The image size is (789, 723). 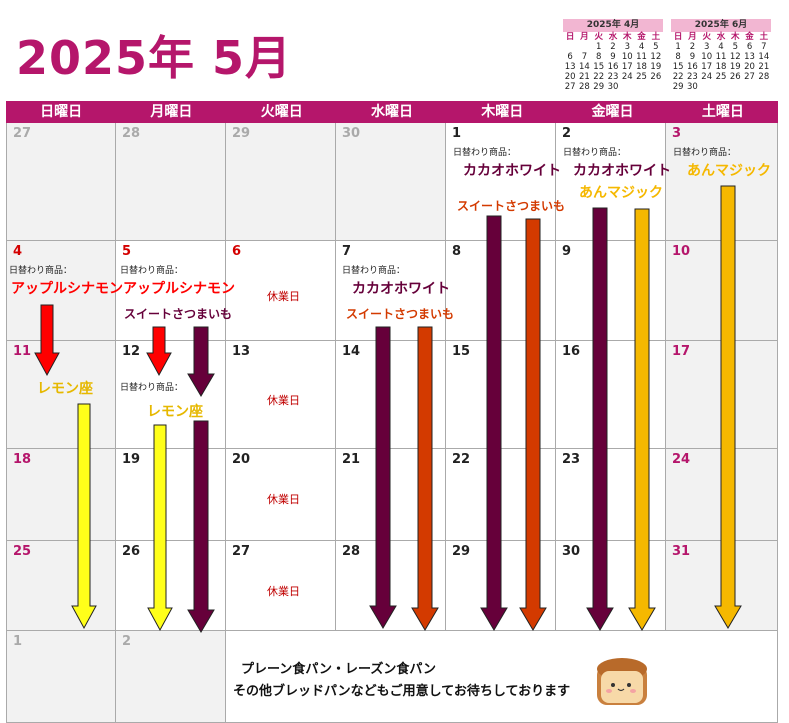 What do you see at coordinates (627, 77) in the screenshot?
I see `mini-day: 24` at bounding box center [627, 77].